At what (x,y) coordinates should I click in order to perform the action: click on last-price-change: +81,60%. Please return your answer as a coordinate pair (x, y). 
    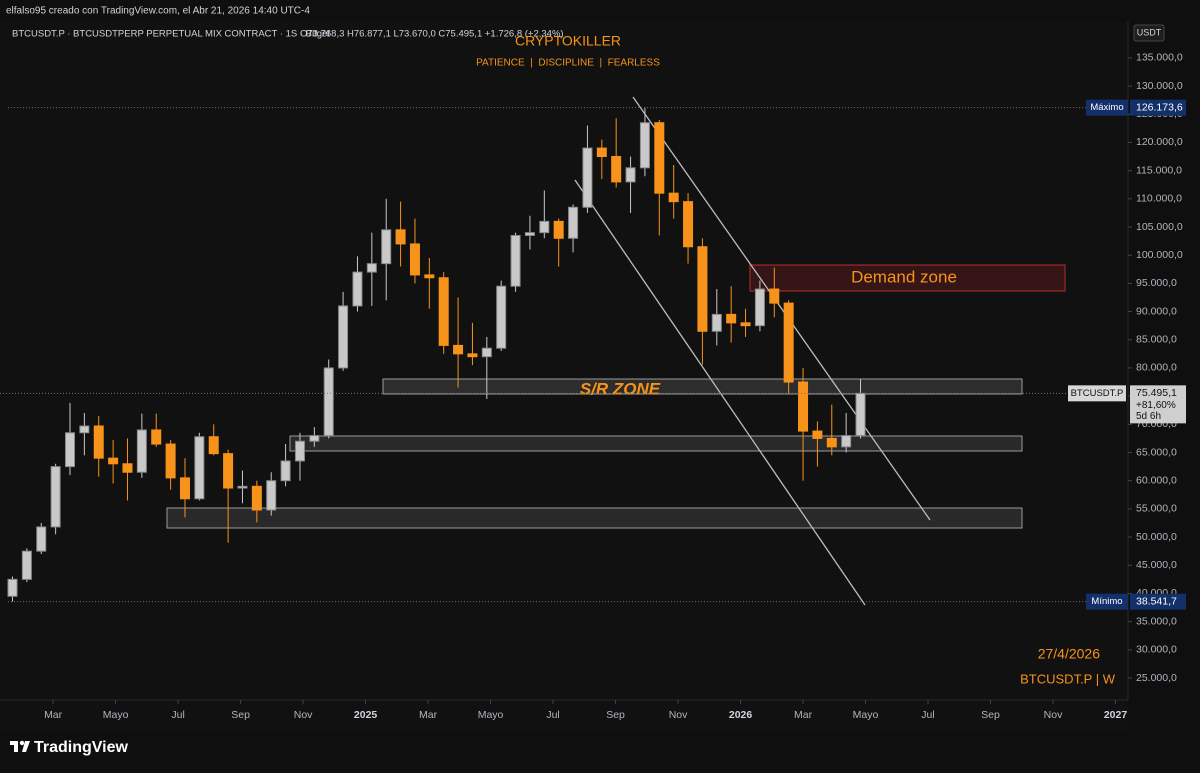
    Looking at the image, I should click on (1156, 405).